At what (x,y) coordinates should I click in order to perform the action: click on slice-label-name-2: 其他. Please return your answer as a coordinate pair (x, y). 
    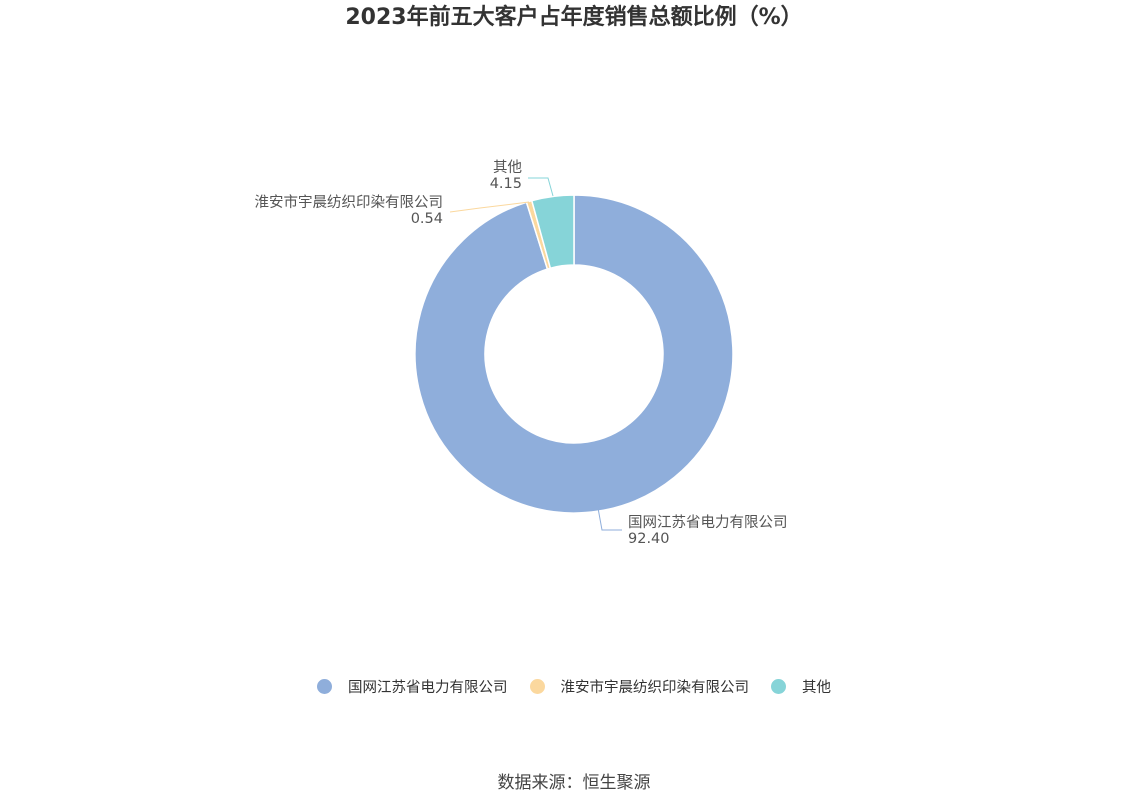
    Looking at the image, I should click on (507, 167).